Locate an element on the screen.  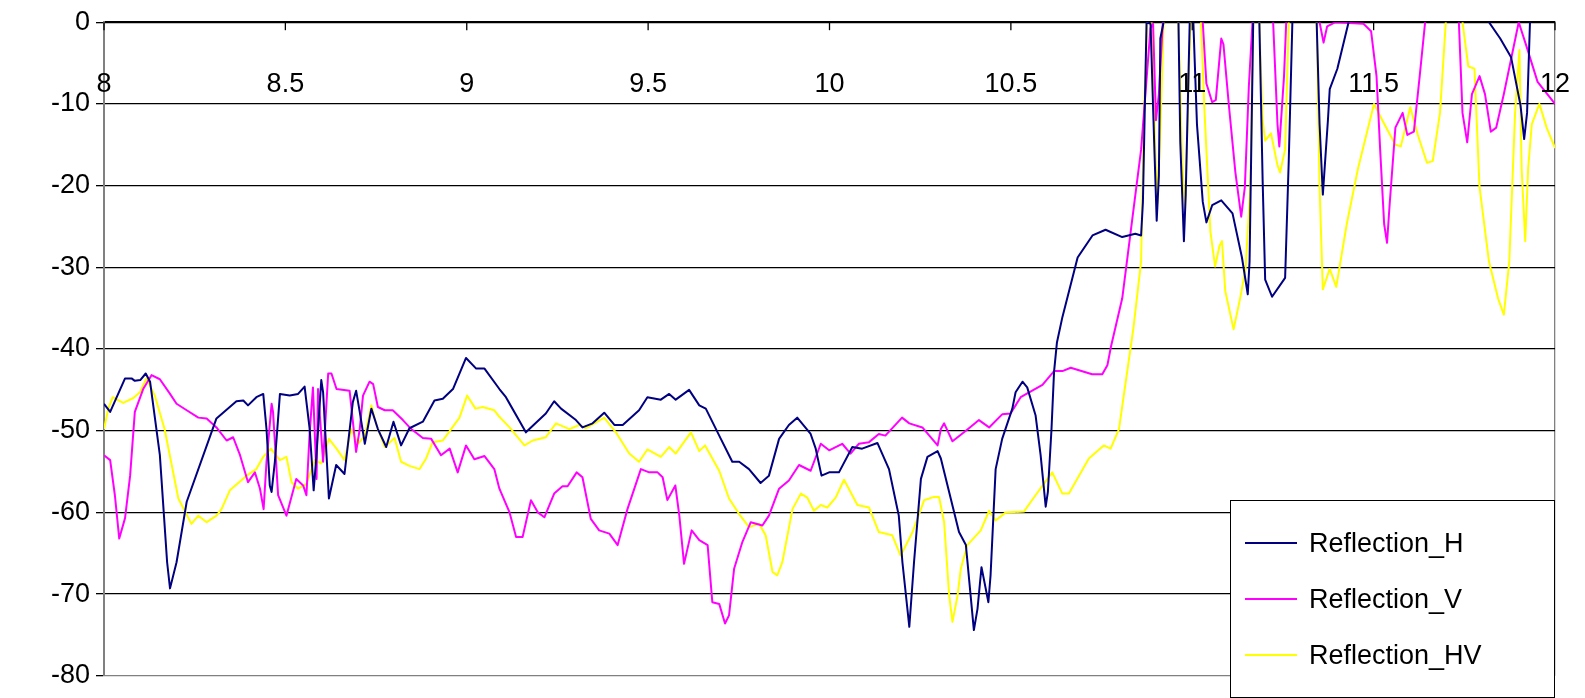
x-tick-label: 8 is located at coordinates (104, 82).